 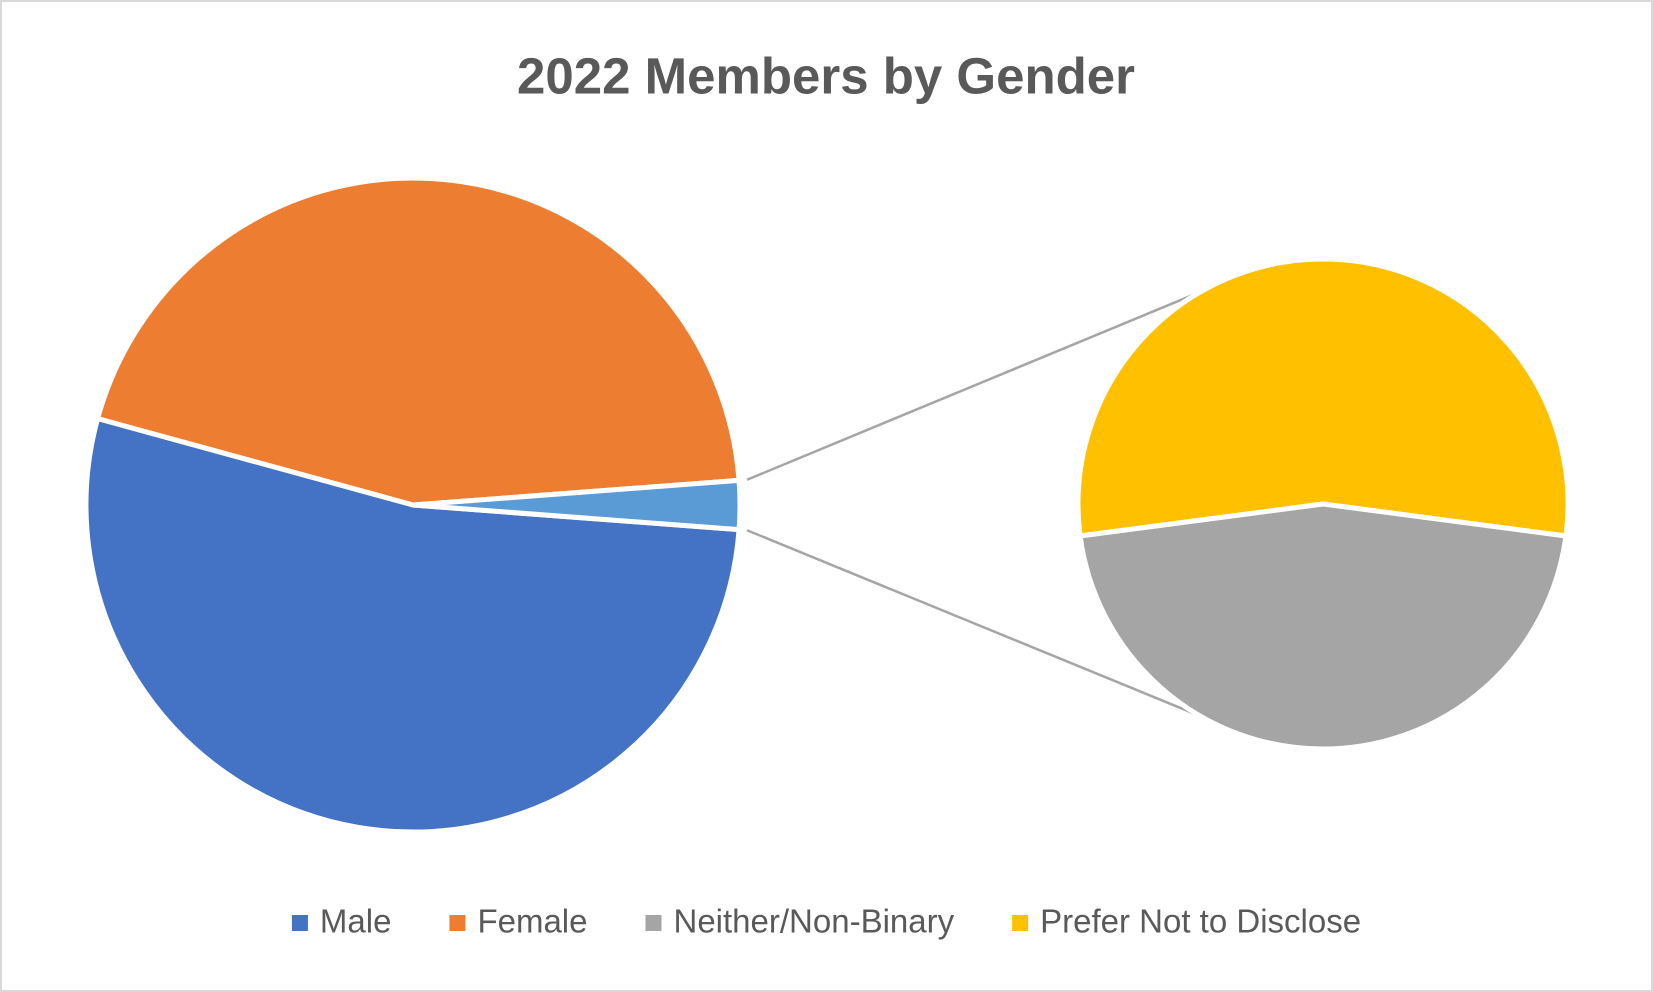 I want to click on legend-label: Female, so click(x=532, y=921).